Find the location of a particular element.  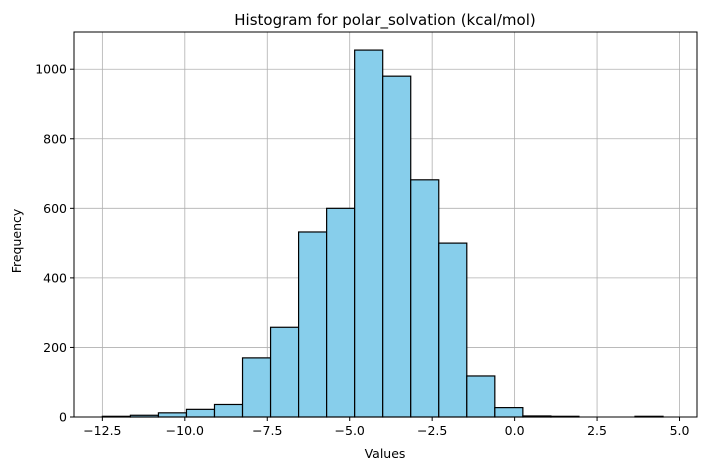

y-axis-label: Frequency is located at coordinates (16, 240).